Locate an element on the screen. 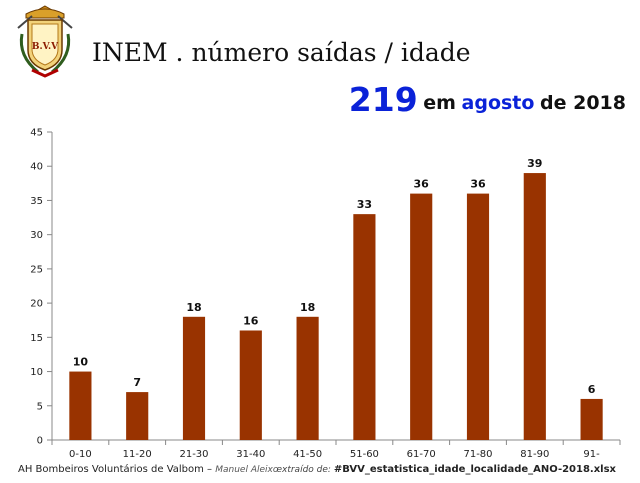 The height and width of the screenshot is (483, 640). data-label: 16 is located at coordinates (251, 320).